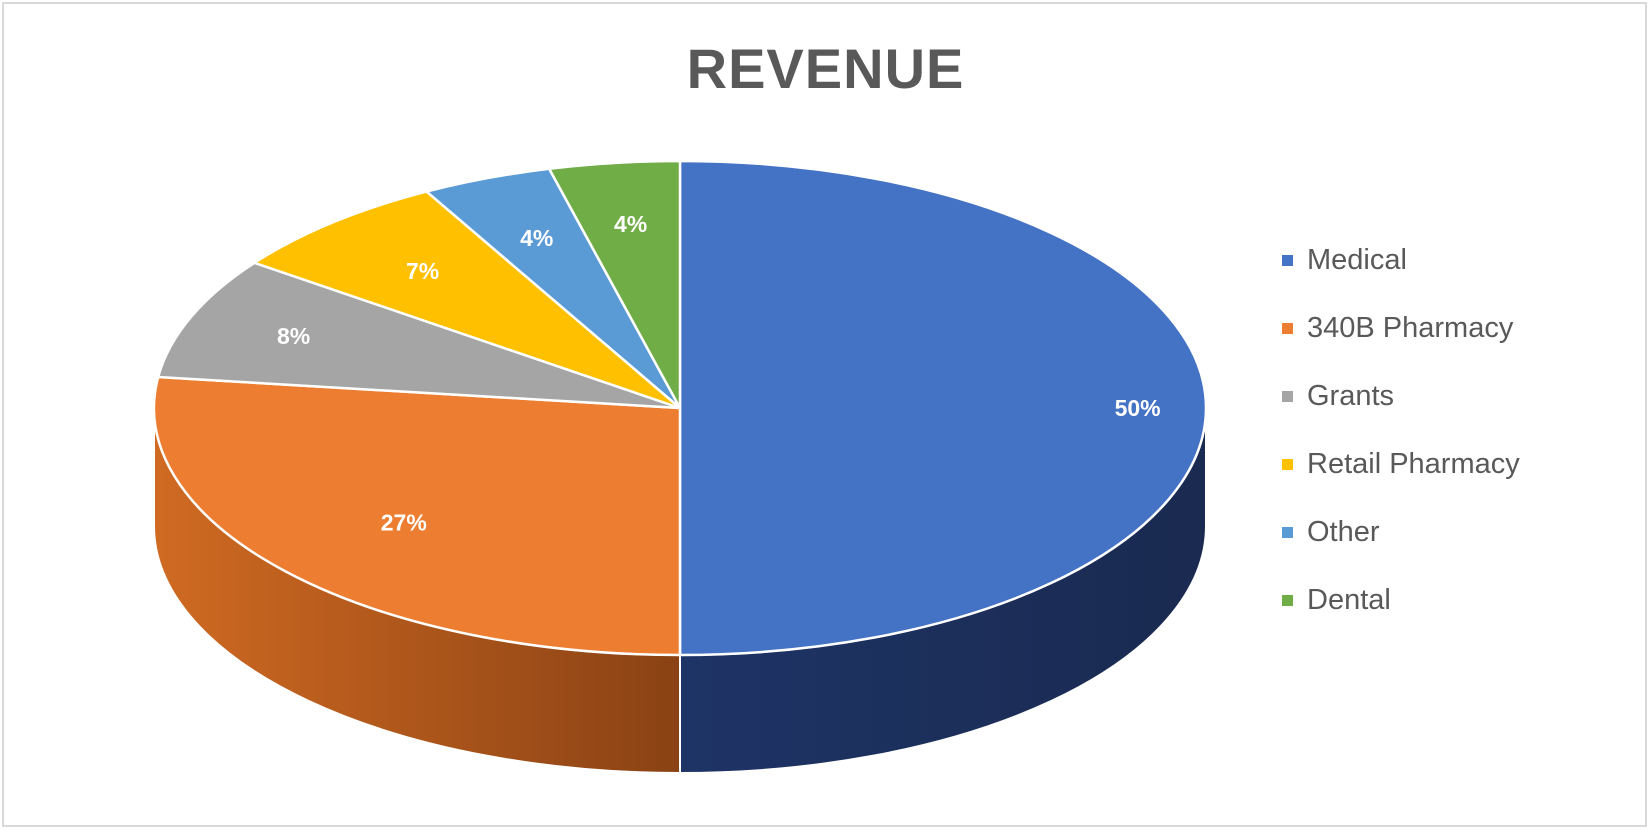 The image size is (1651, 831). I want to click on data-label-340b-pharmacy: 27%, so click(404, 522).